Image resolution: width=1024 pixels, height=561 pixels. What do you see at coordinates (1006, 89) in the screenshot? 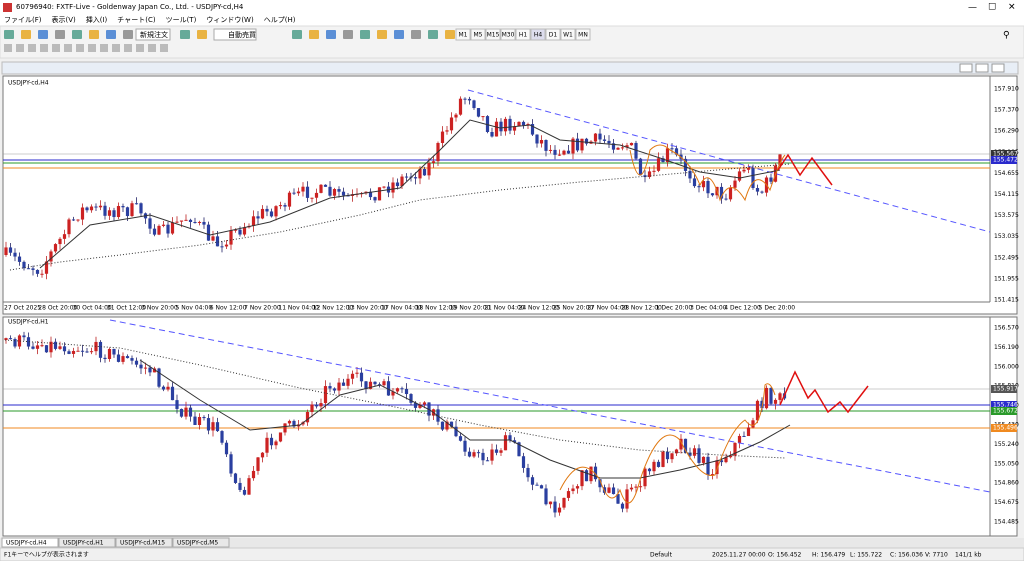
I see `price-tick: 157.910` at bounding box center [1006, 89].